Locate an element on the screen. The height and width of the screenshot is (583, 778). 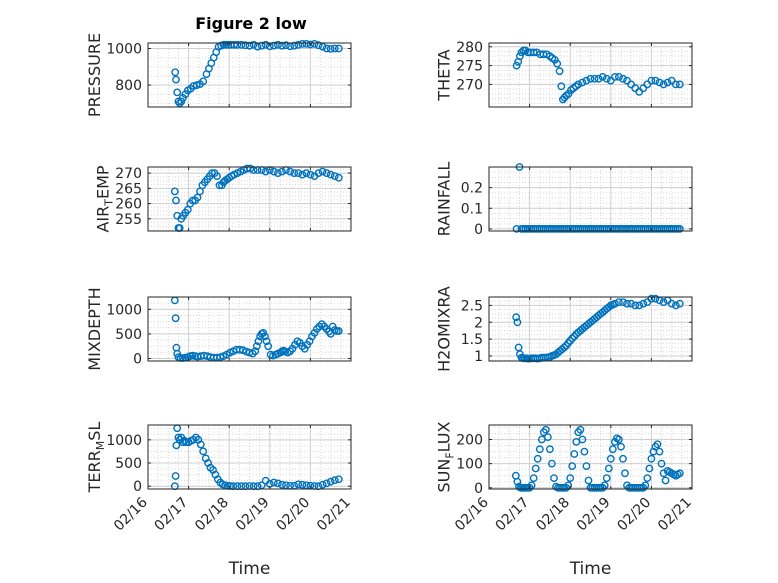
y-axis-label-tail: SL is located at coordinates (94, 431).